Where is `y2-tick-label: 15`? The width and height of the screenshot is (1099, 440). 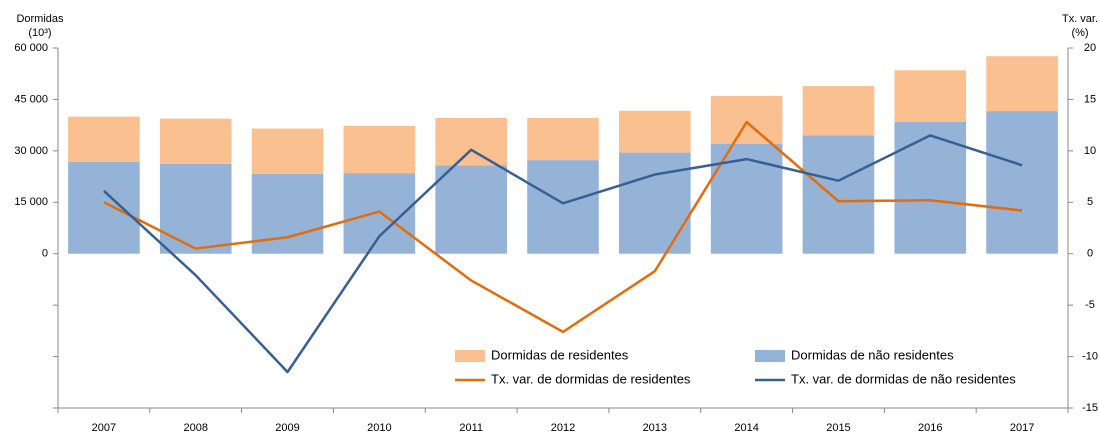
y2-tick-label: 15 is located at coordinates (1090, 99).